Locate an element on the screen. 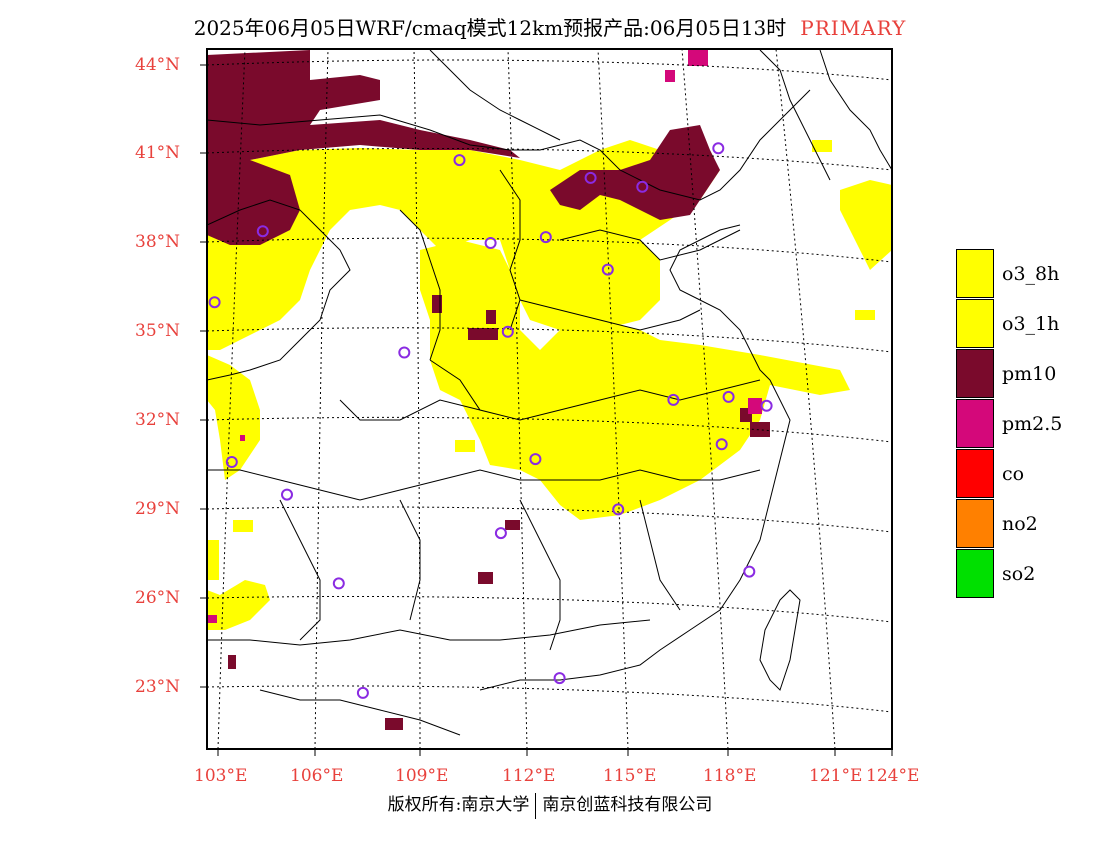 This screenshot has height=850, width=1100. ozone-region-central is located at coordinates (635, 380).